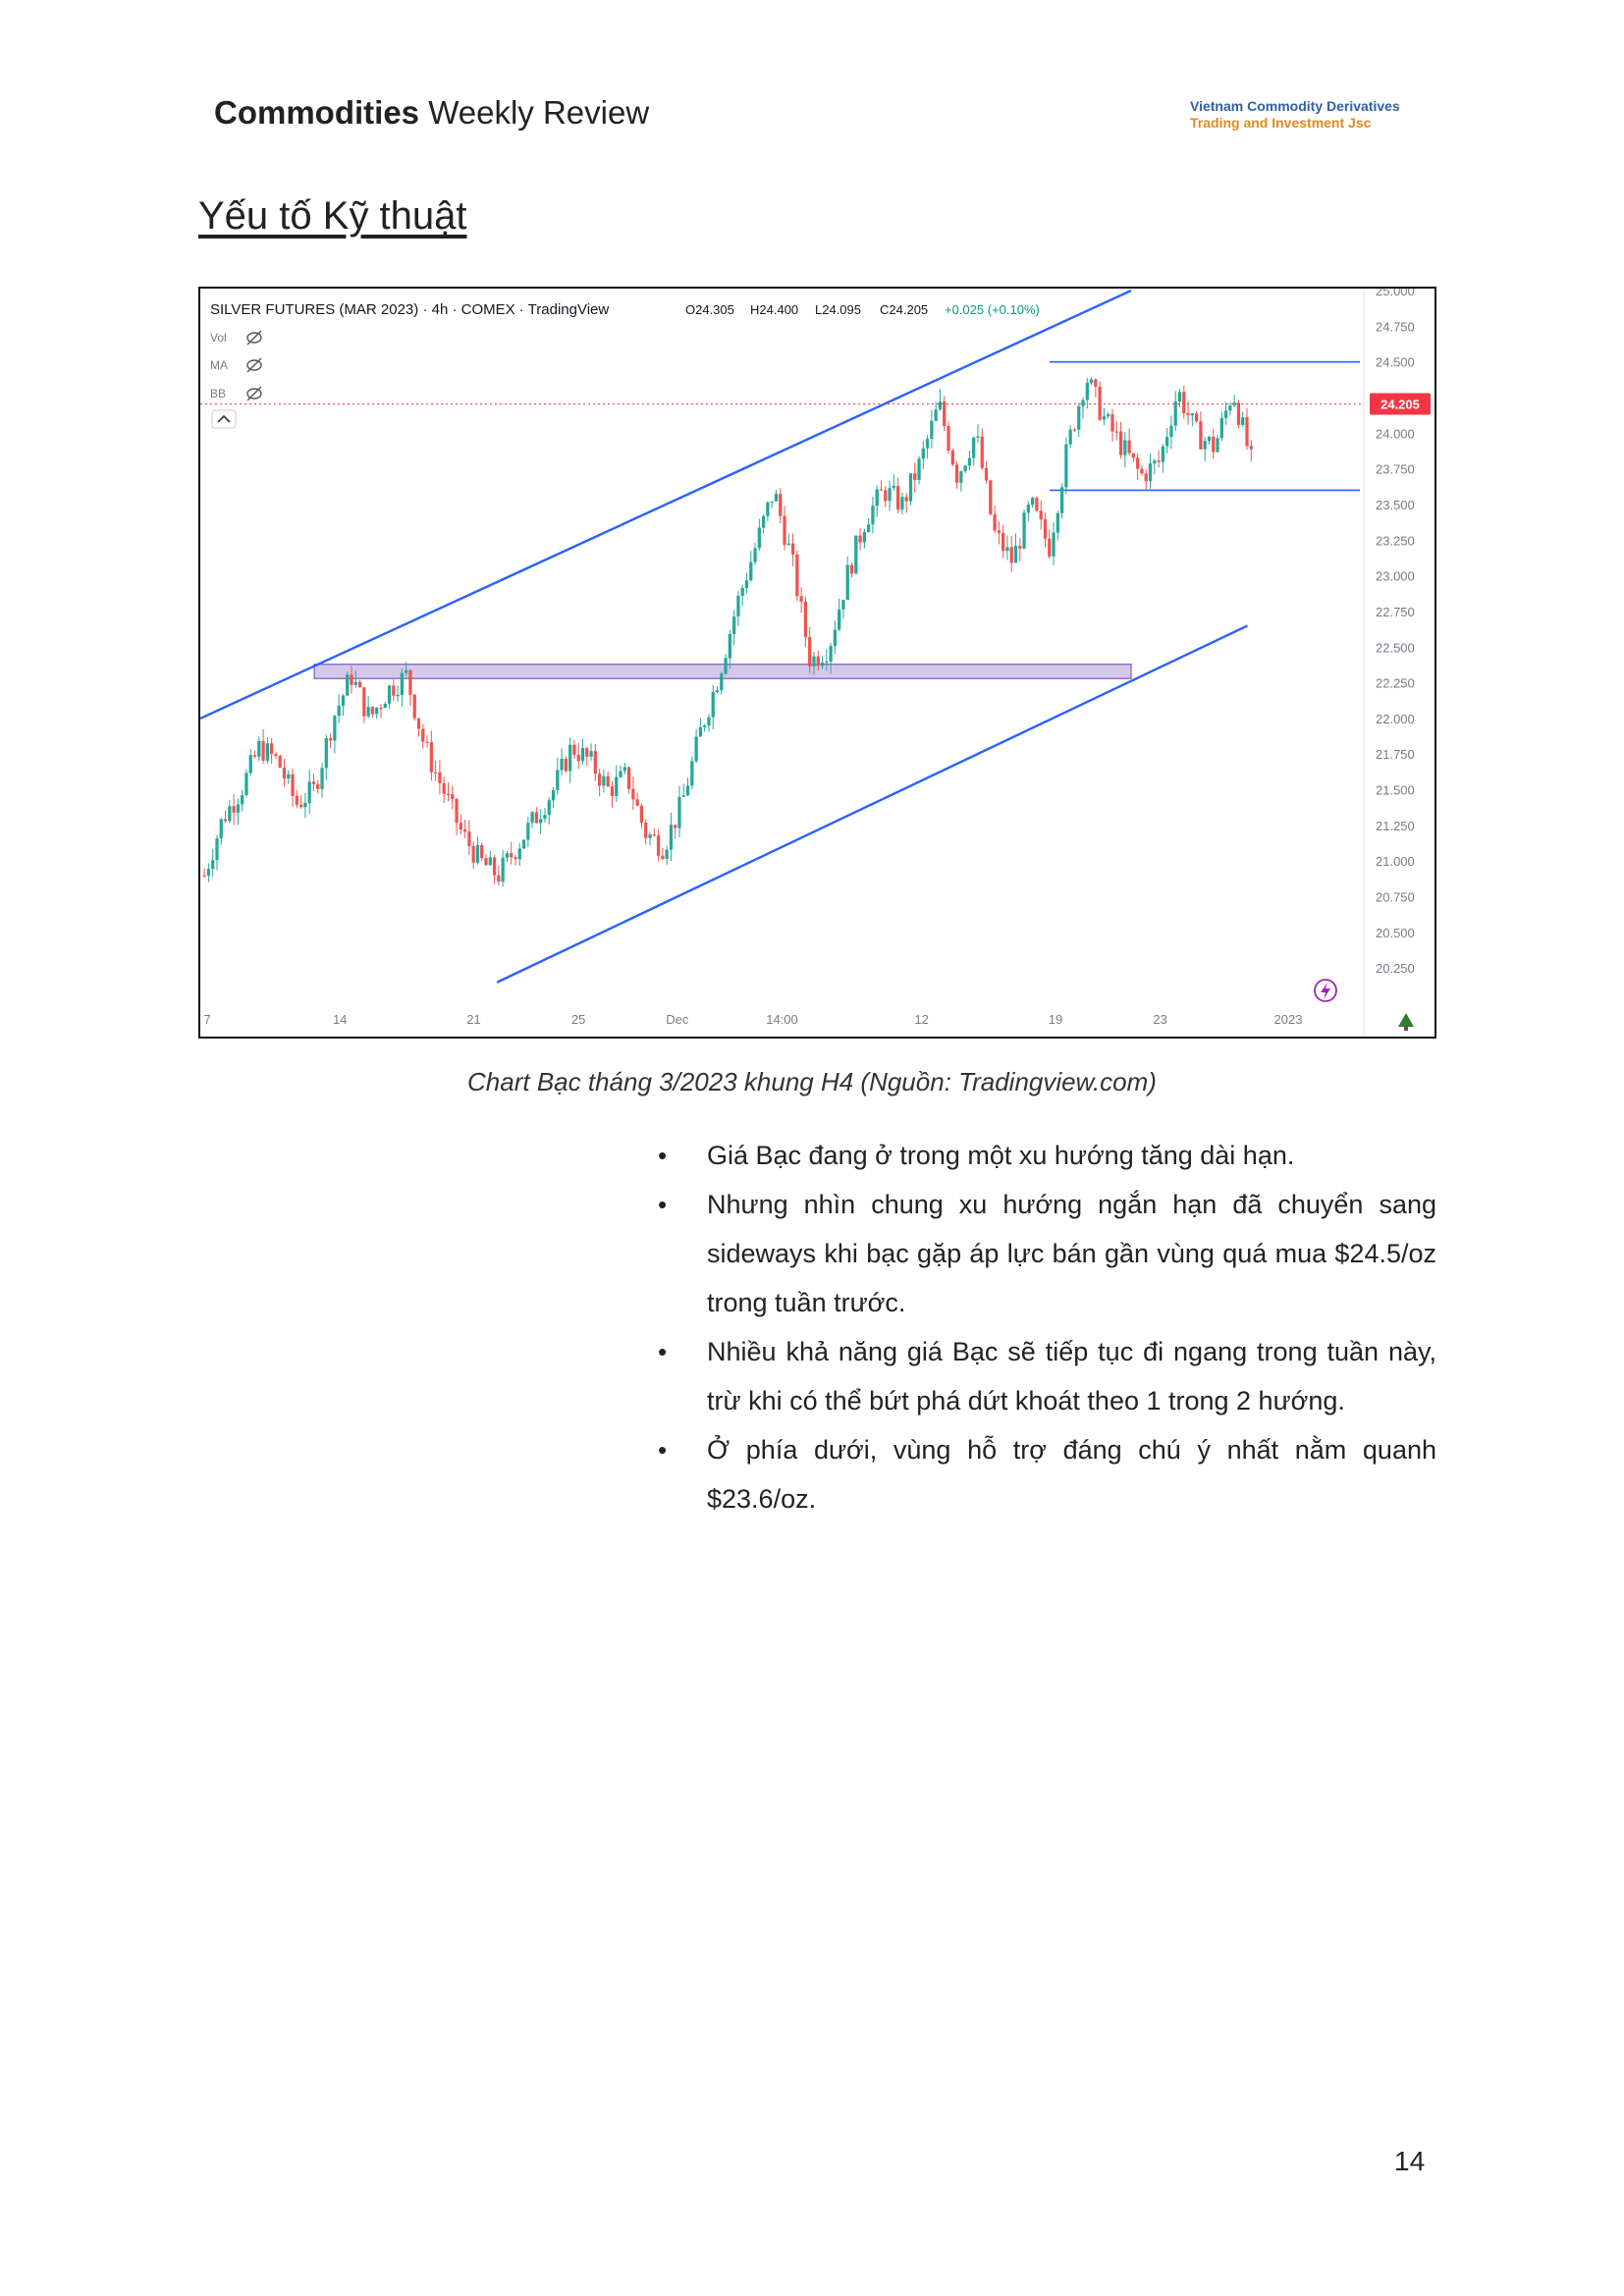  What do you see at coordinates (218, 338) in the screenshot?
I see `indicator-vol: Vol` at bounding box center [218, 338].